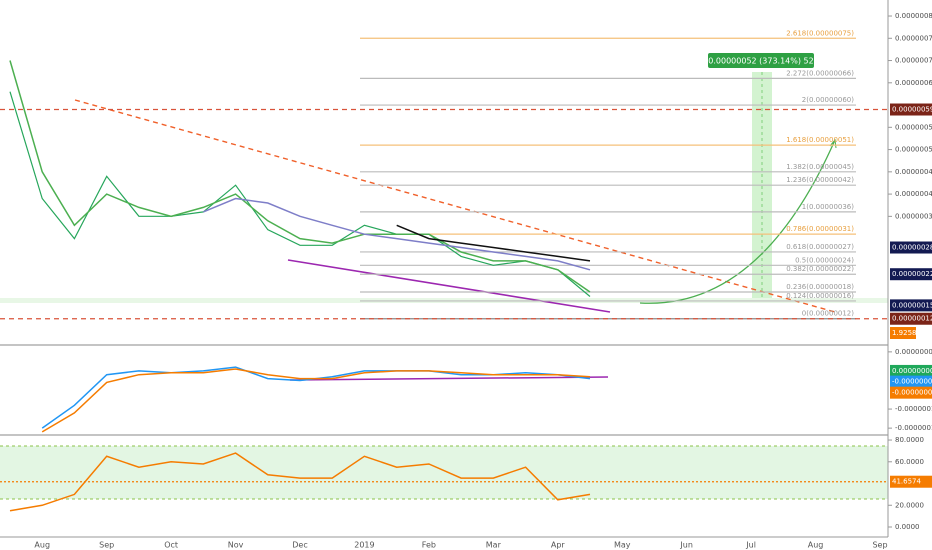  What do you see at coordinates (906, 482) in the screenshot?
I see `price-label: 41.6574` at bounding box center [906, 482].